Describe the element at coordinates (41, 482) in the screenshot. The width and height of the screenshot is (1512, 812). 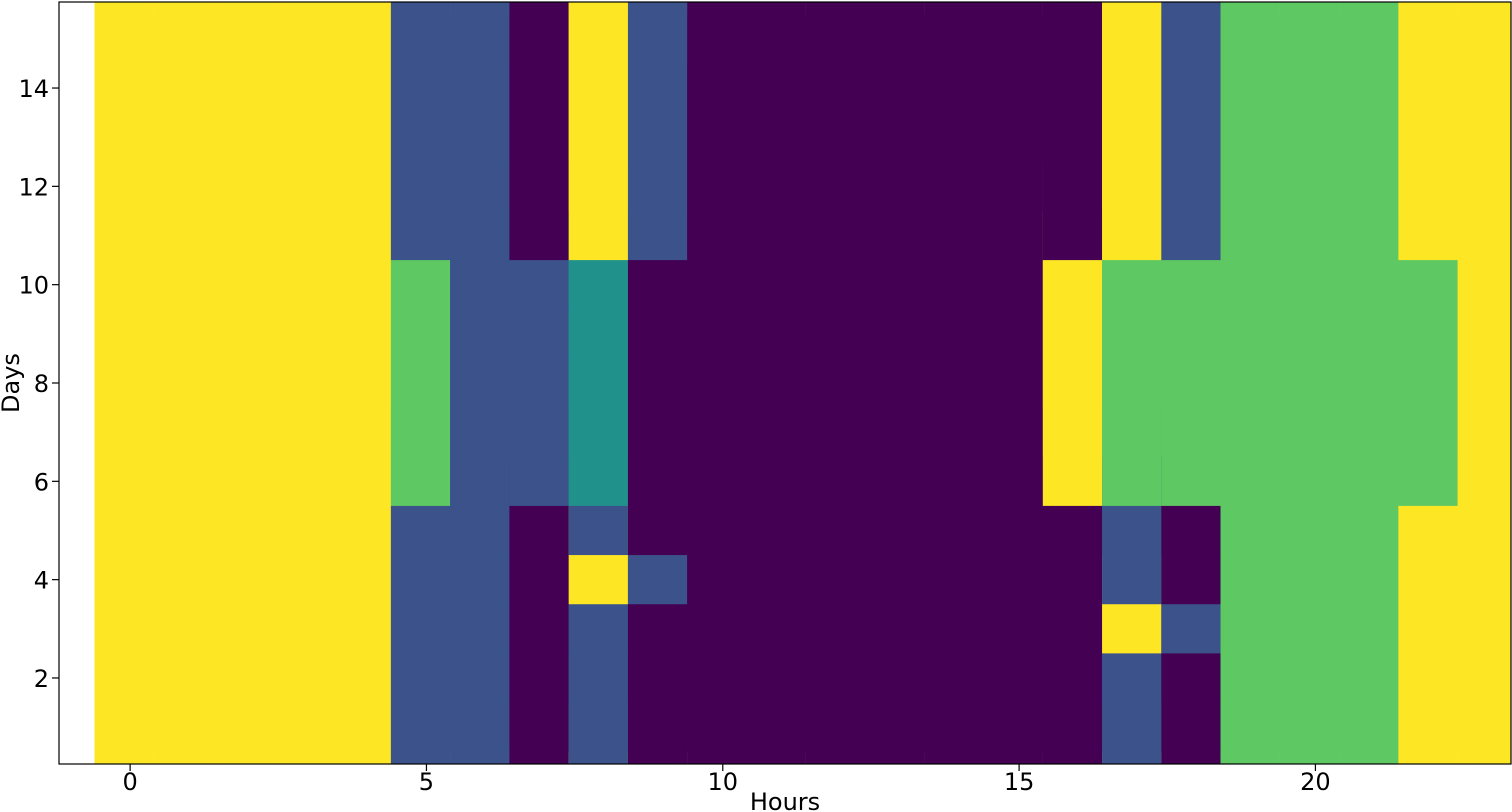
I see `y-tick-label: 6` at that location.